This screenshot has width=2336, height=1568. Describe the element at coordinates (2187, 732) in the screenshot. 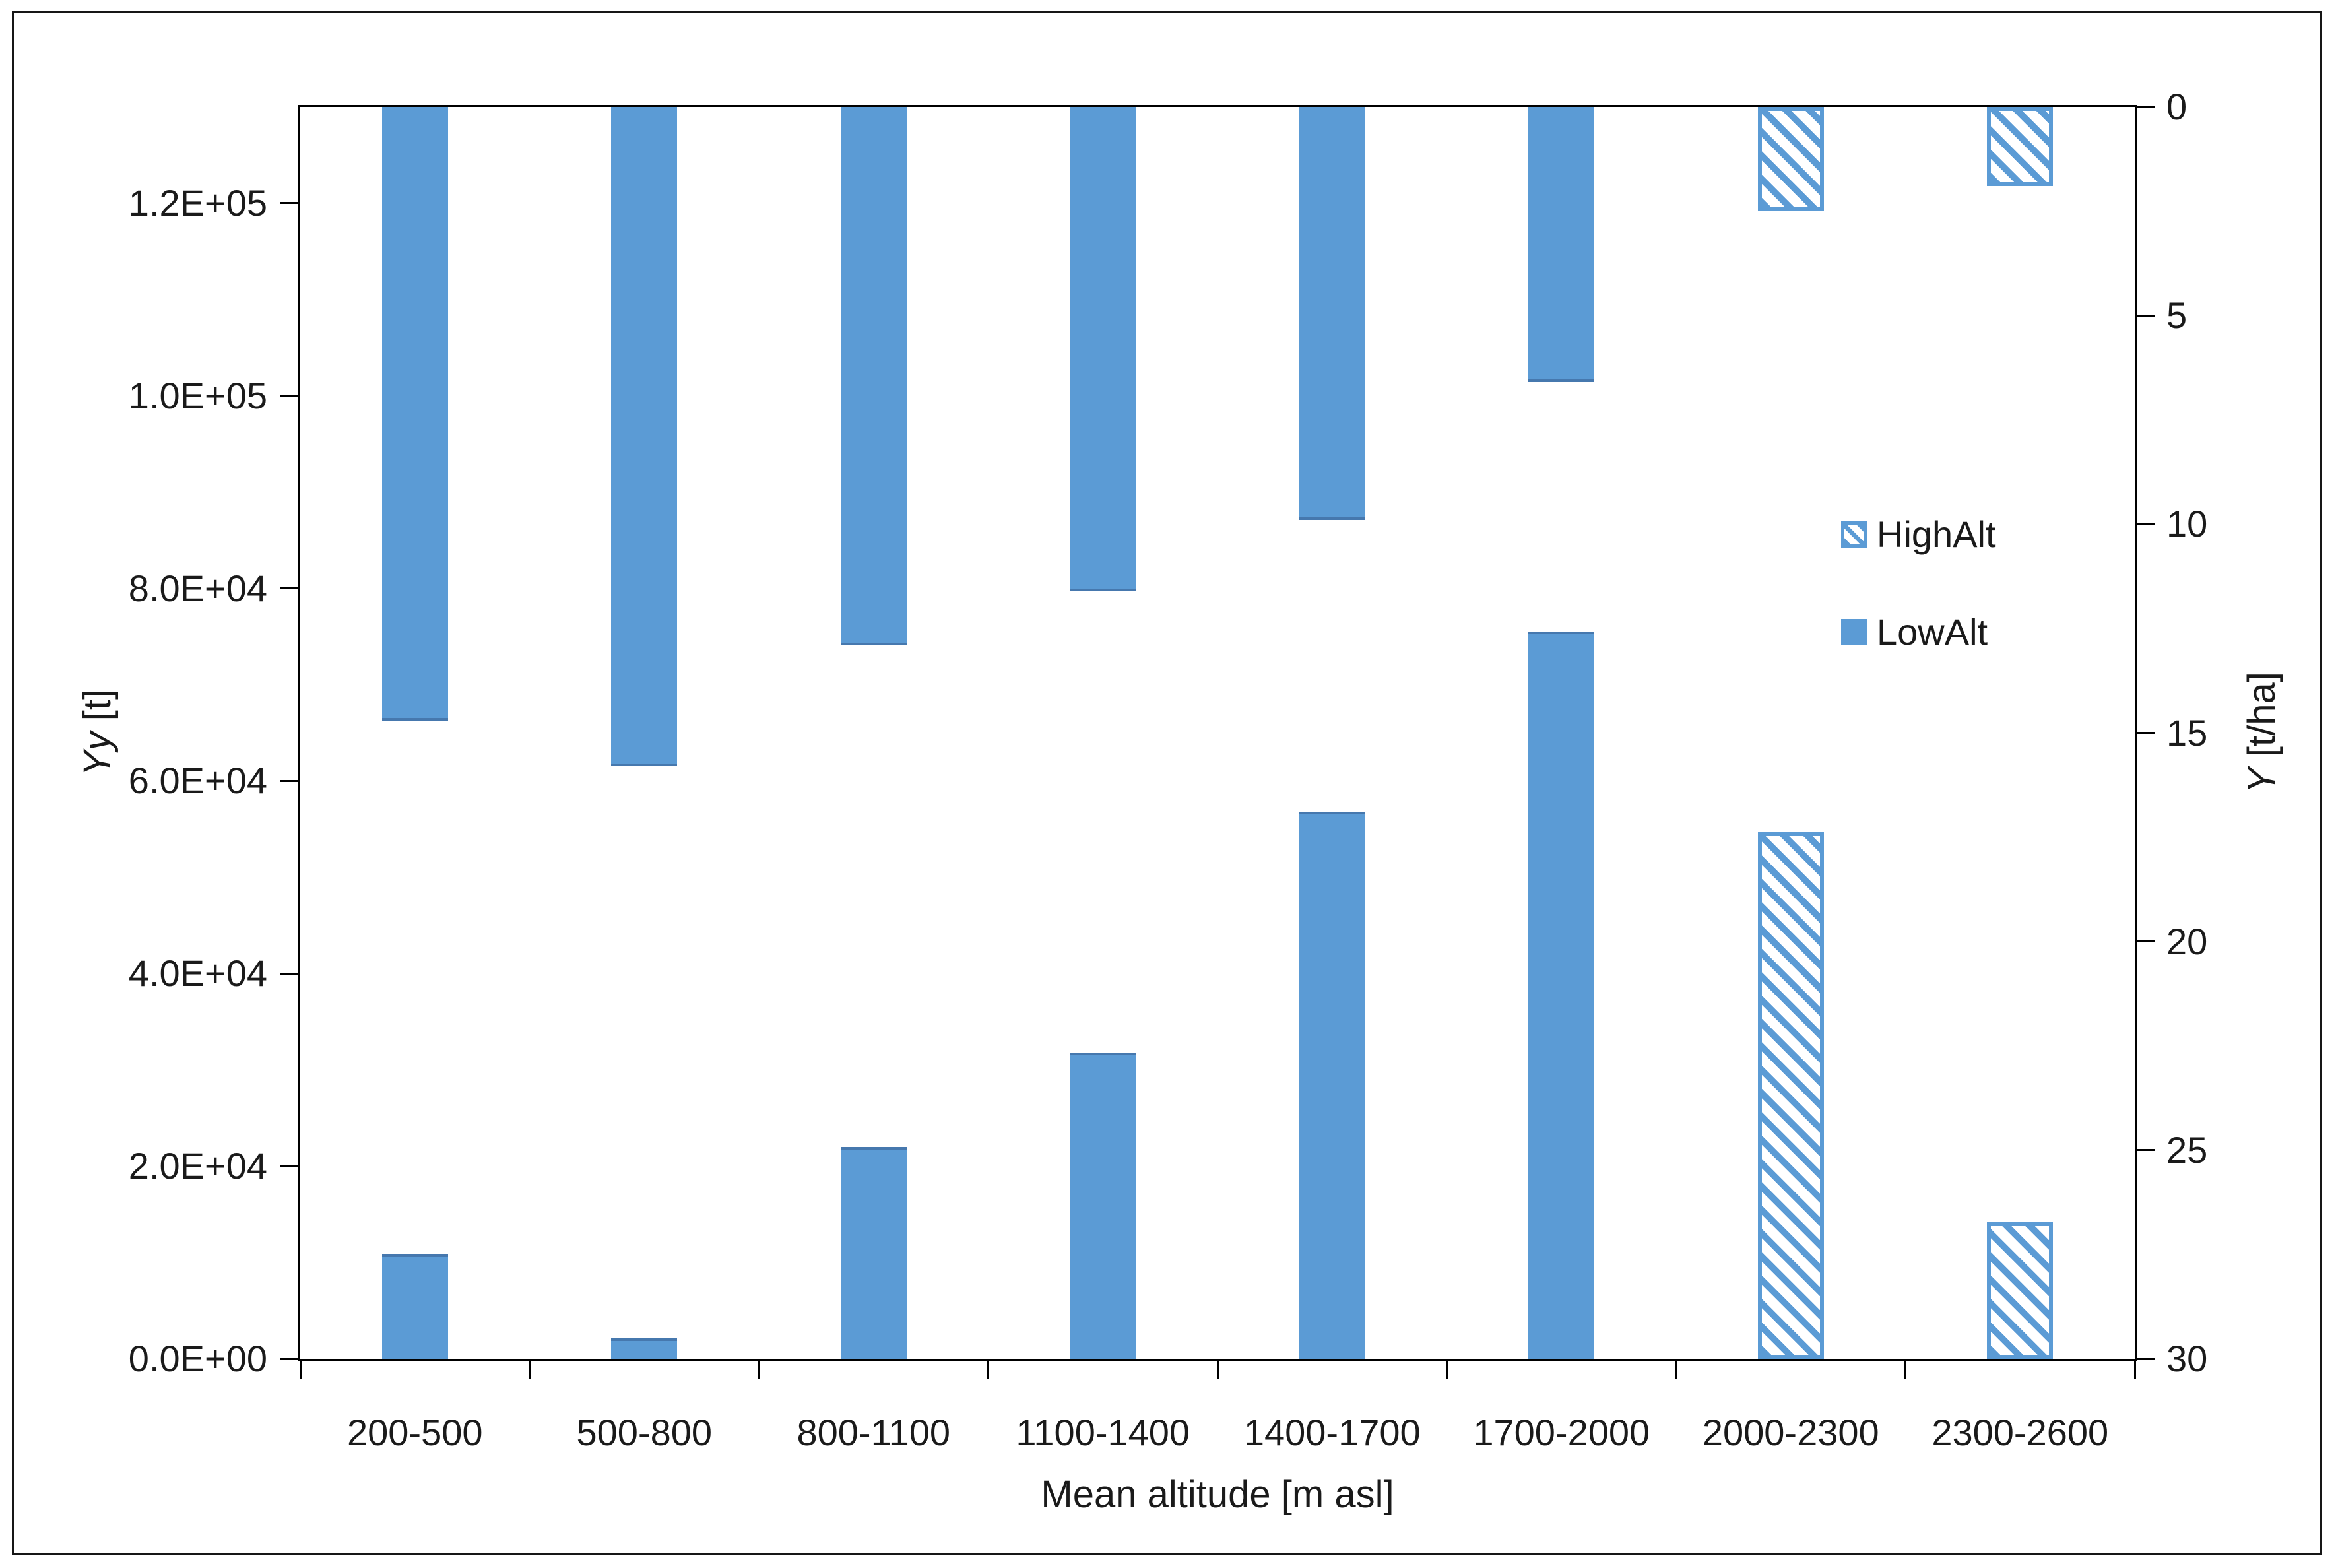

I see `right-axis-label-15: 15` at that location.